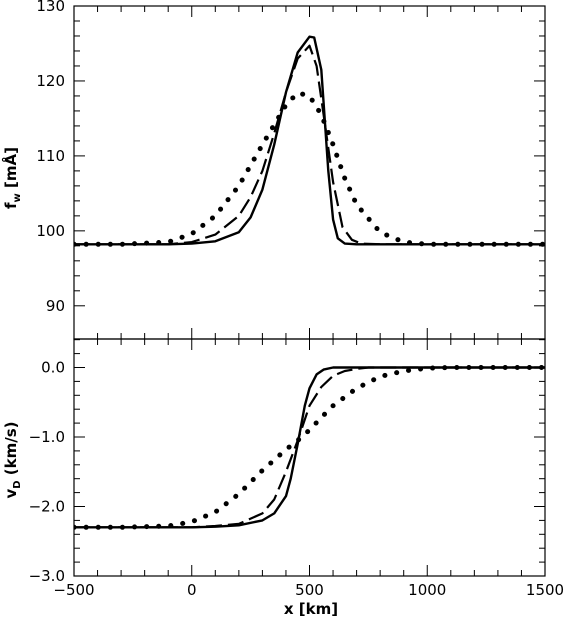  What do you see at coordinates (73, 590) in the screenshot?
I see `x-tick-label: −500` at bounding box center [73, 590].